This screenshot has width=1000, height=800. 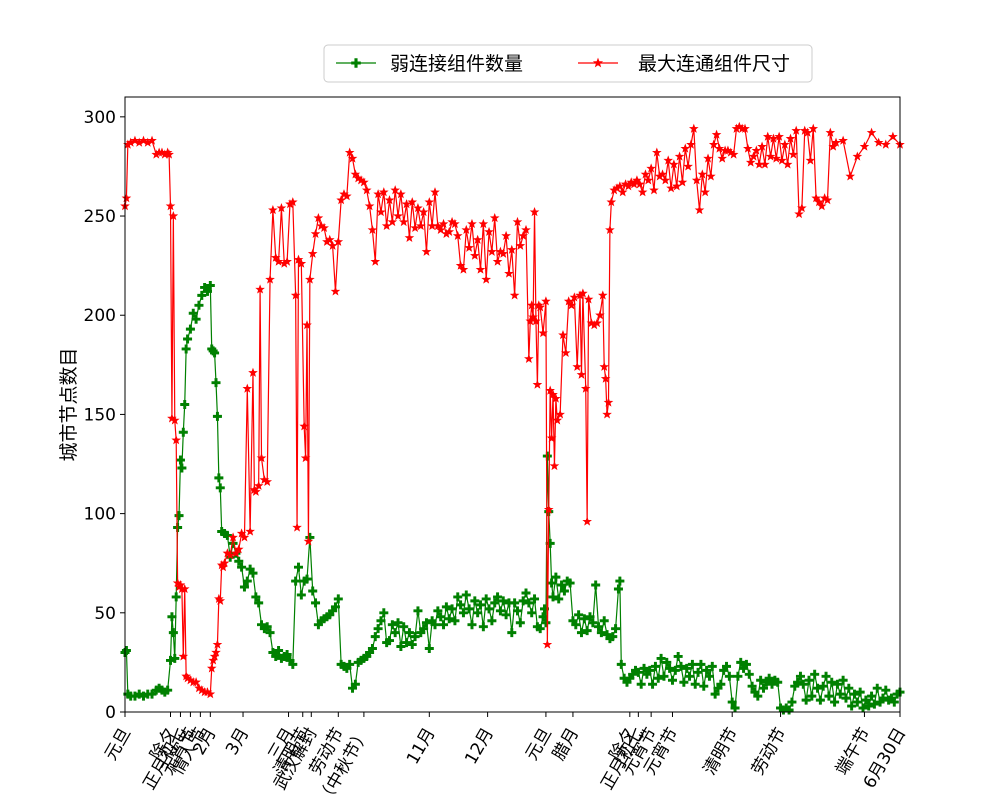 What do you see at coordinates (100, 118) in the screenshot?
I see `y-tick-label: 300` at bounding box center [100, 118].